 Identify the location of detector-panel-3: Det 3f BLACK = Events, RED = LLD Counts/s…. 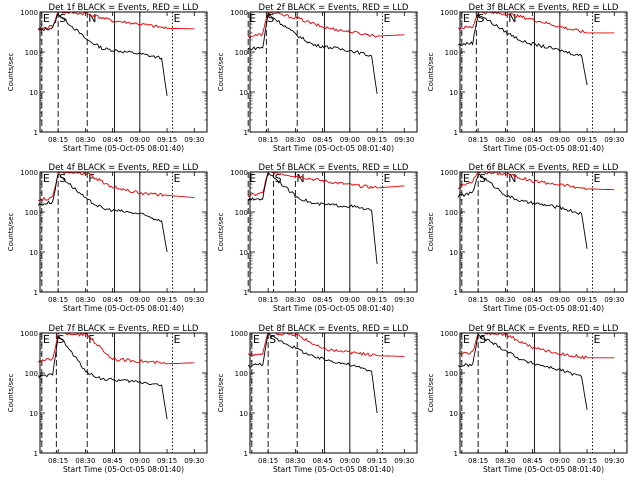
(527, 78).